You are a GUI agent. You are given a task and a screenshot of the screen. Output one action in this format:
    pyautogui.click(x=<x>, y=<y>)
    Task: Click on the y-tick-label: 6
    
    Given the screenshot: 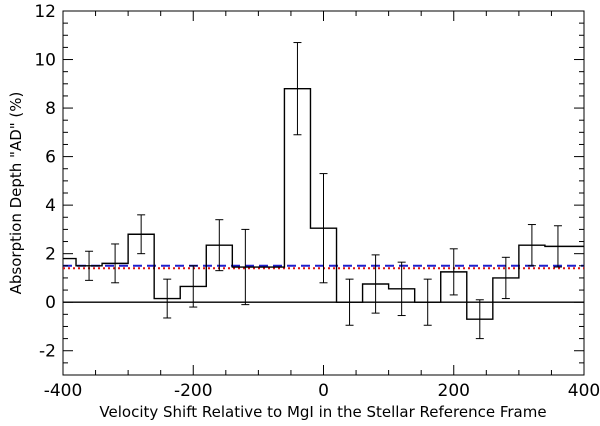 What is the action you would take?
    pyautogui.click(x=50, y=158)
    